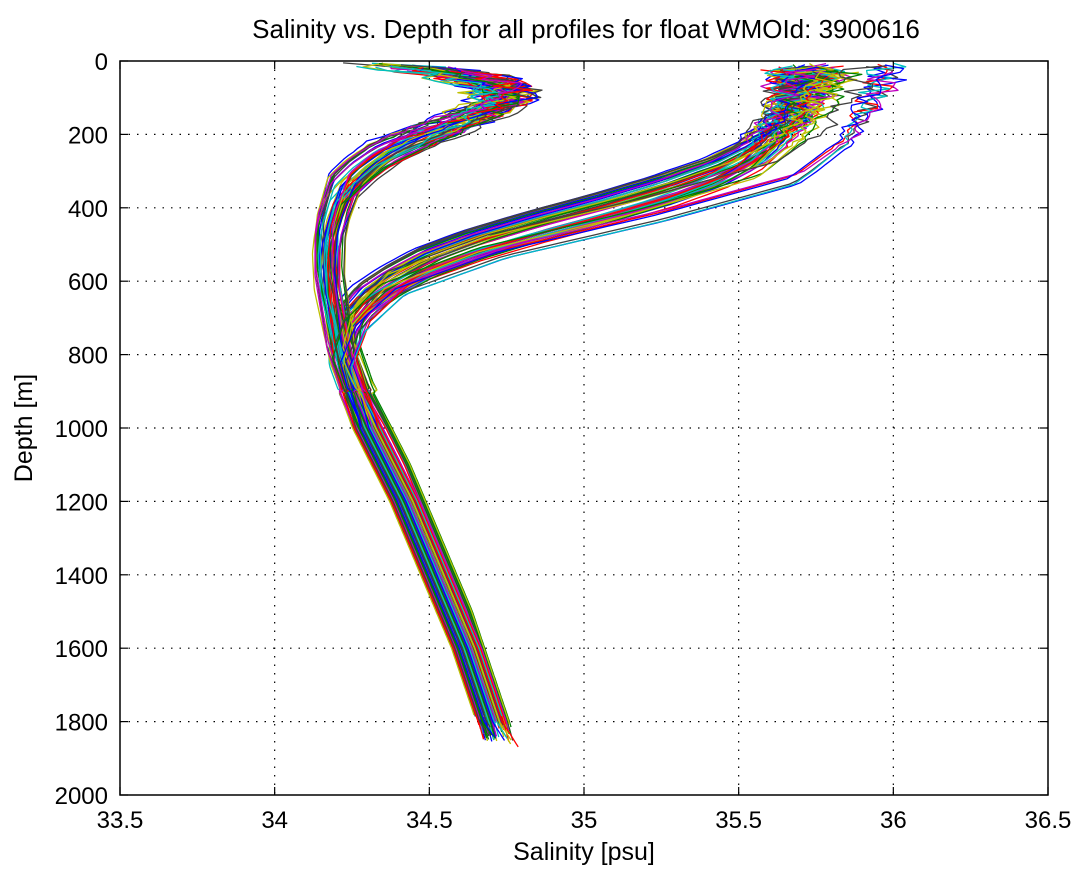  What do you see at coordinates (584, 852) in the screenshot?
I see `x-axis-label: Salinity [psu]` at bounding box center [584, 852].